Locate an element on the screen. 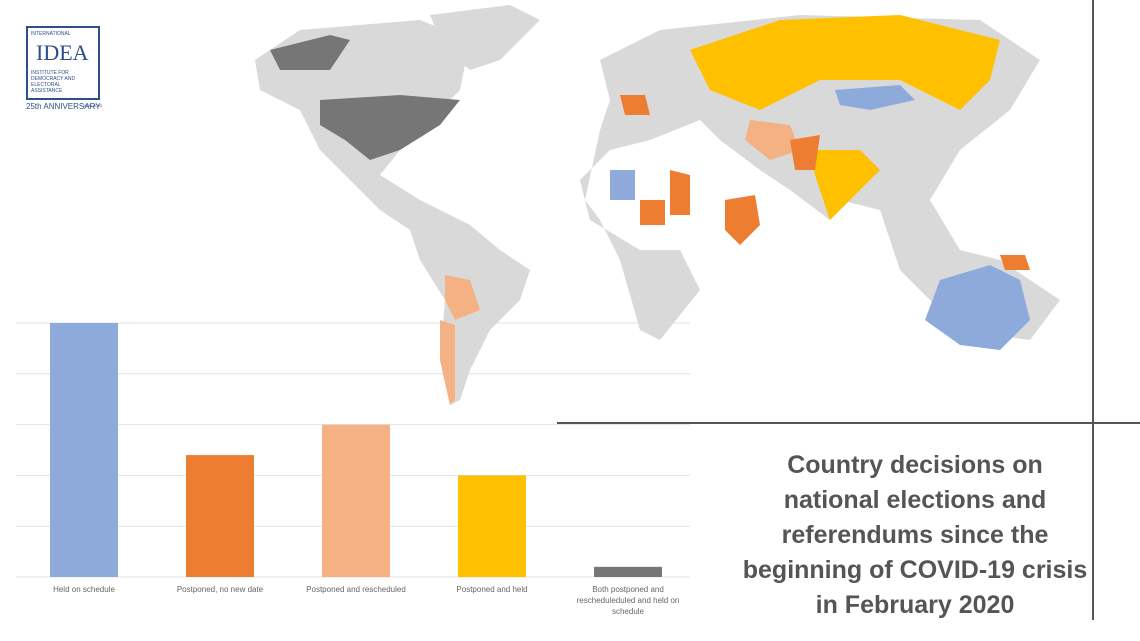  logo-years: 1995-2020 is located at coordinates (92, 105).